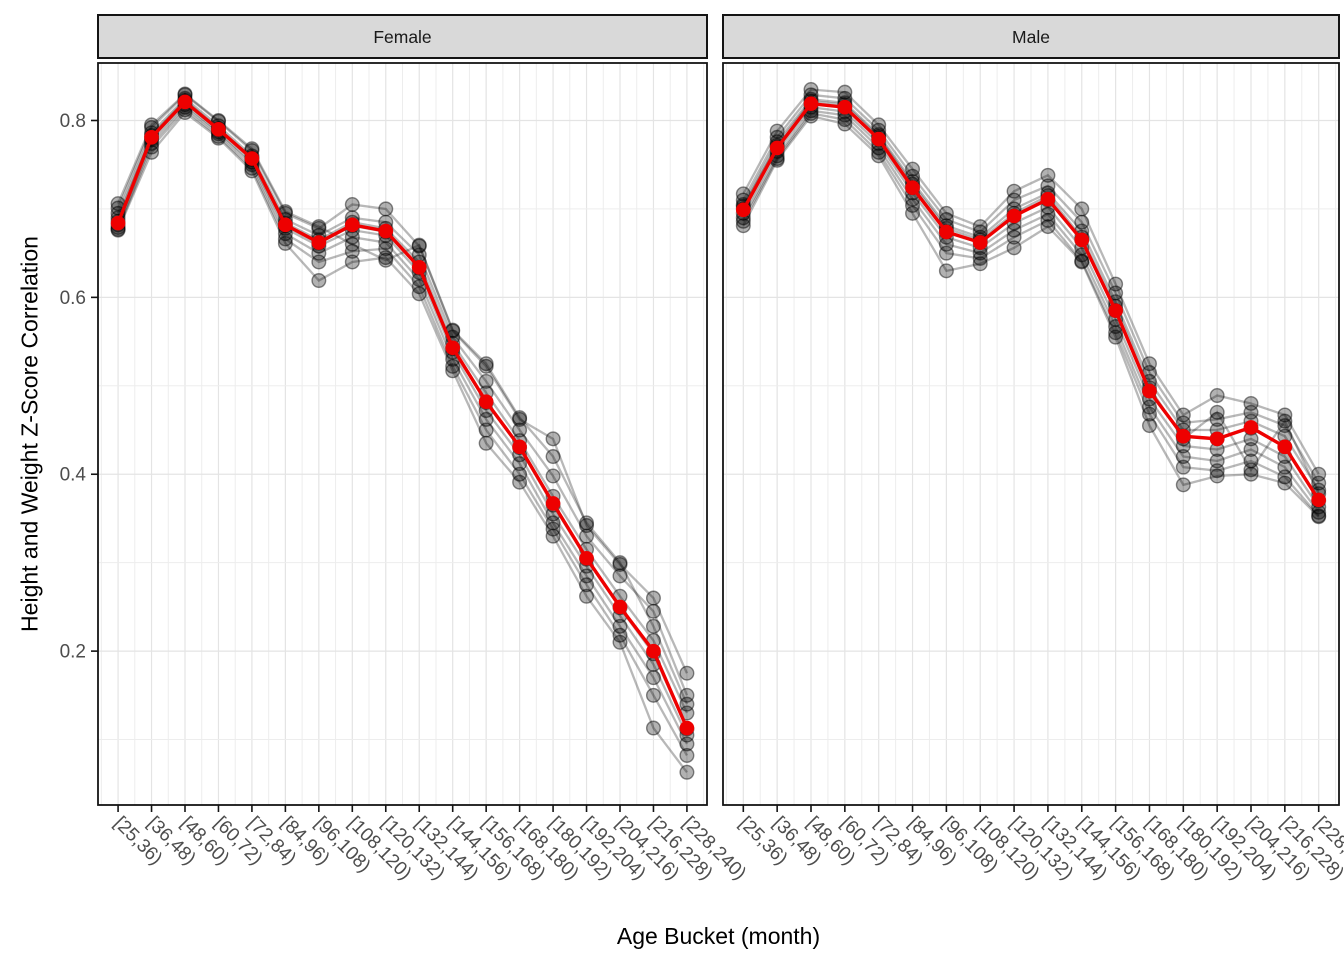 This screenshot has height=960, width=1344. What do you see at coordinates (73, 121) in the screenshot?
I see `y-tick-label: 0.8` at bounding box center [73, 121].